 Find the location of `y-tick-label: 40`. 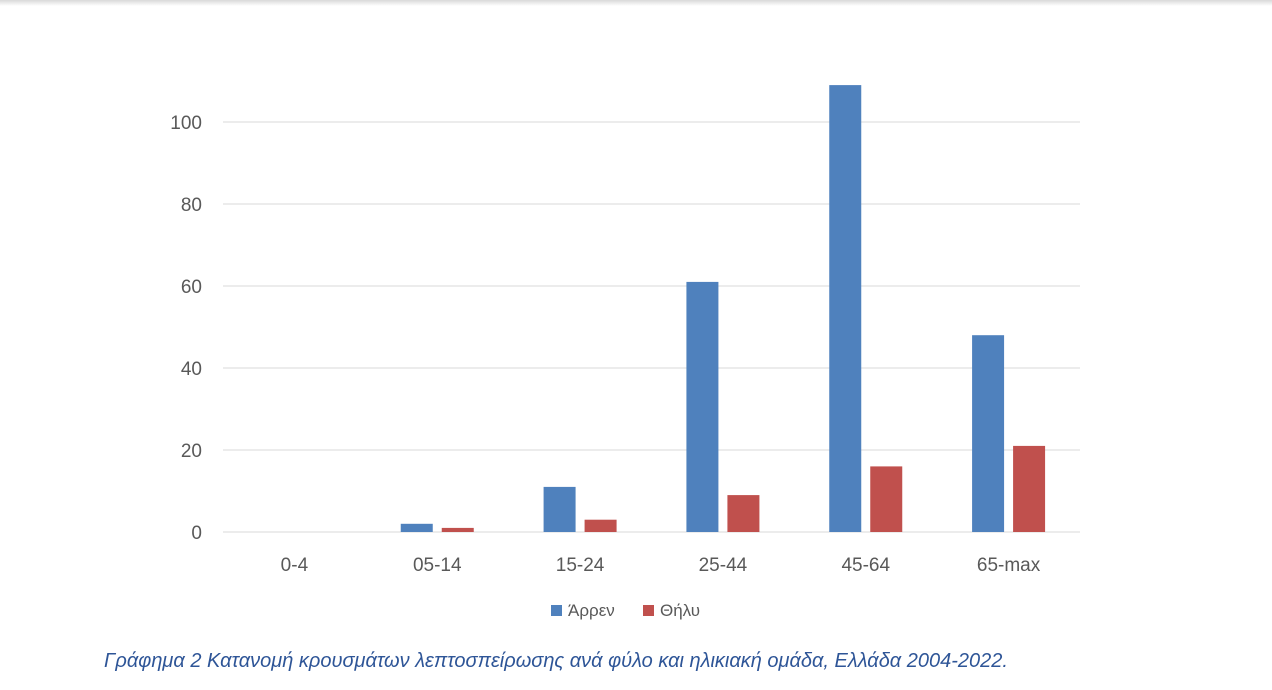

y-tick-label: 40 is located at coordinates (191, 369).